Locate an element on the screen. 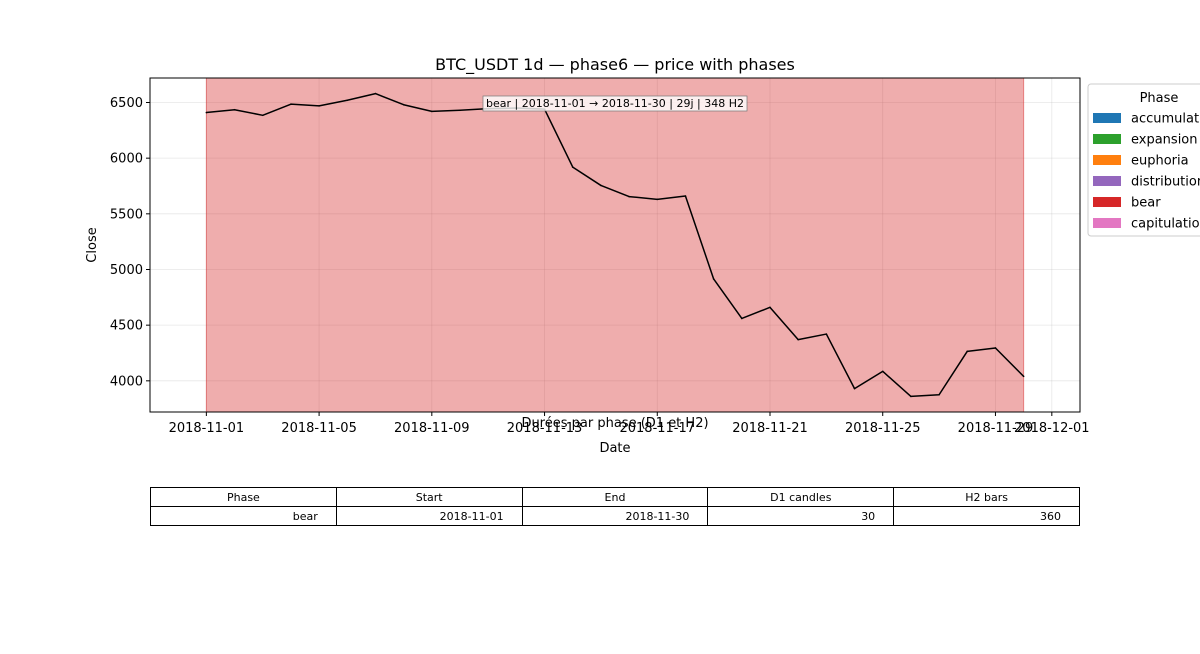 The image size is (1200, 654). y-tick-label: 6000 is located at coordinates (126, 159).